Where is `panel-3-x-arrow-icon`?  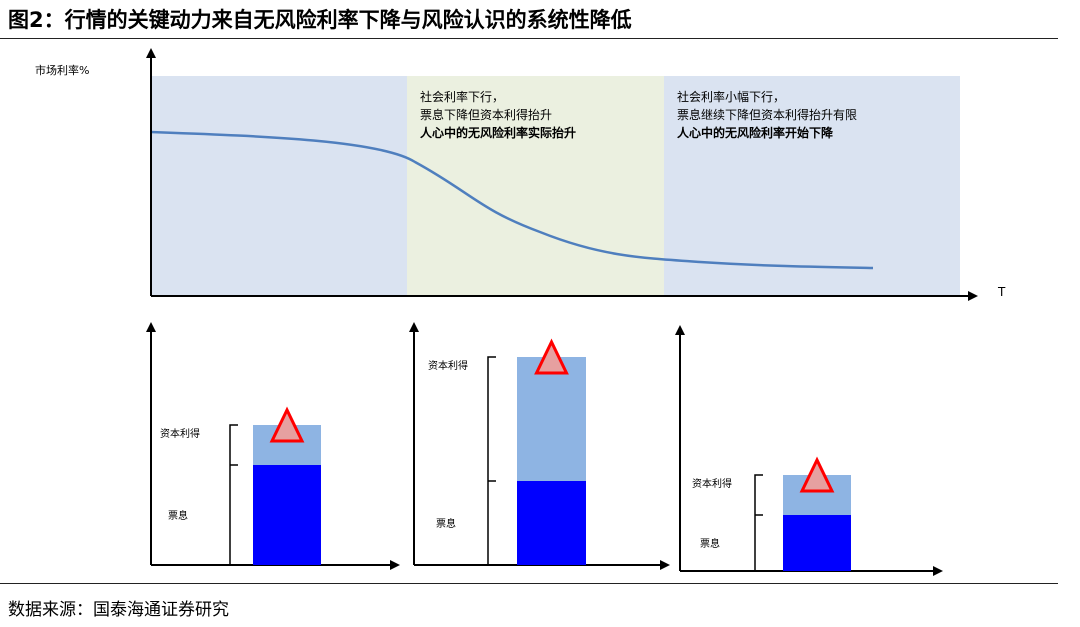
panel-3-x-arrow-icon is located at coordinates (938, 571).